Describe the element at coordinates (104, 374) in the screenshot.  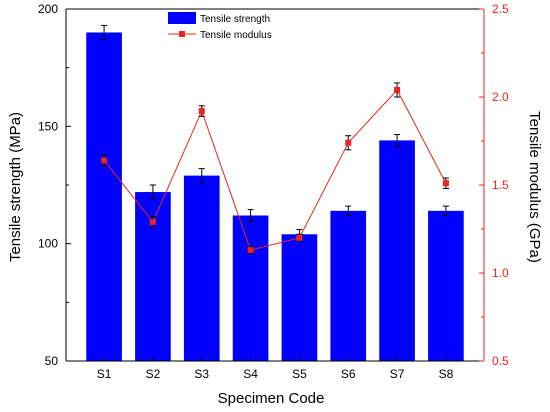
I see `x-tick-label-s1: S1` at that location.